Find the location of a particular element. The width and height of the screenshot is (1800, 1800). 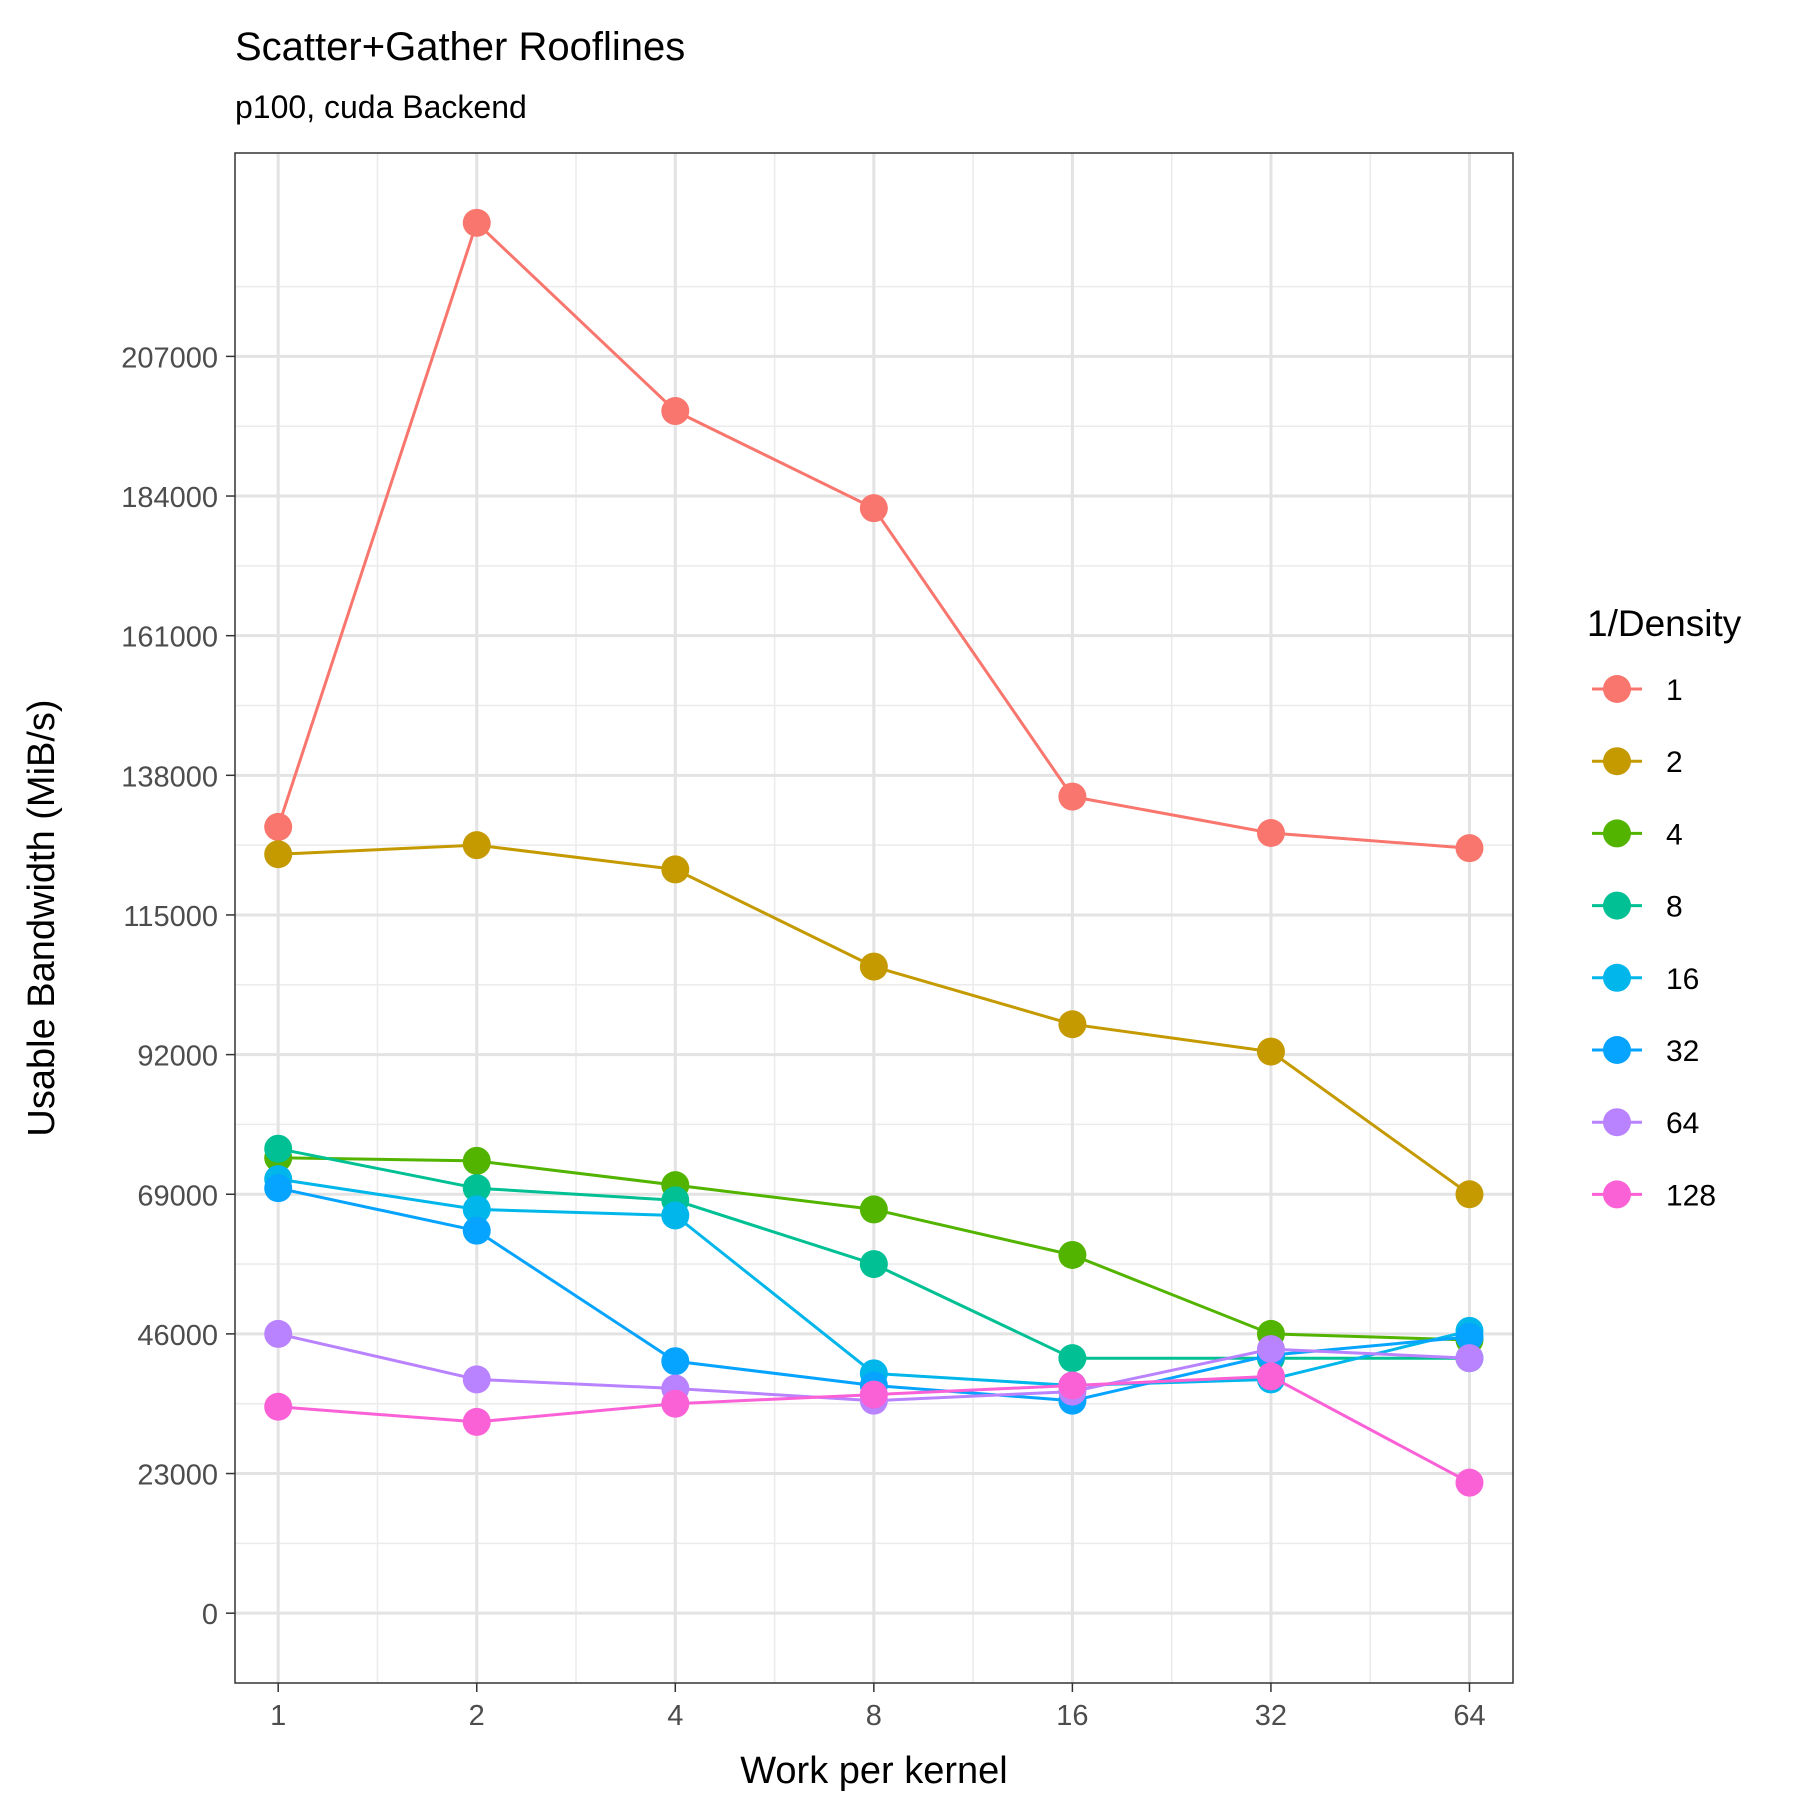

chart-subtitle: p100, cuda Backend is located at coordinates (381, 107).